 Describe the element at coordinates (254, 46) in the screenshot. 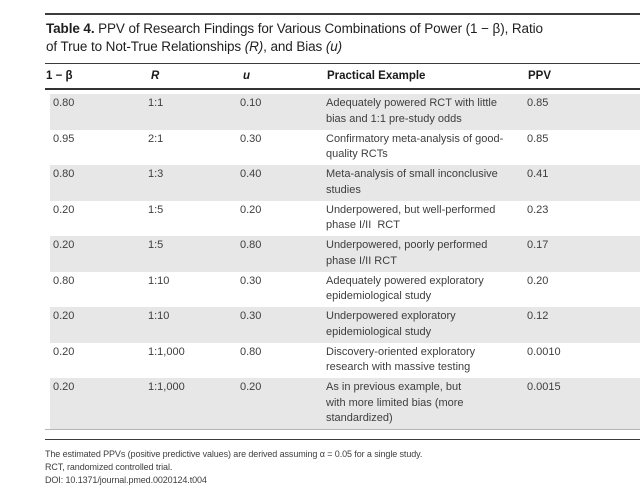

I see `table-title-r-symbol: (R)` at that location.